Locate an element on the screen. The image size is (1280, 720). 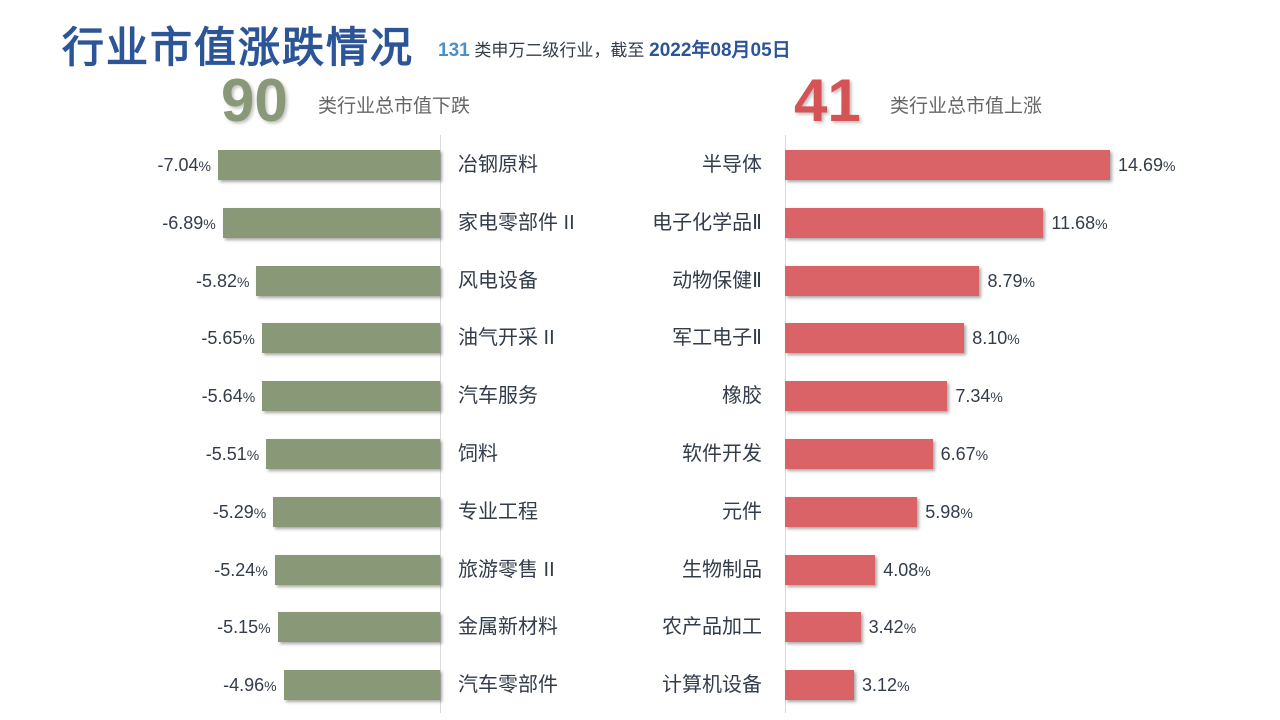
up-value-label: 3.42% is located at coordinates (893, 627).